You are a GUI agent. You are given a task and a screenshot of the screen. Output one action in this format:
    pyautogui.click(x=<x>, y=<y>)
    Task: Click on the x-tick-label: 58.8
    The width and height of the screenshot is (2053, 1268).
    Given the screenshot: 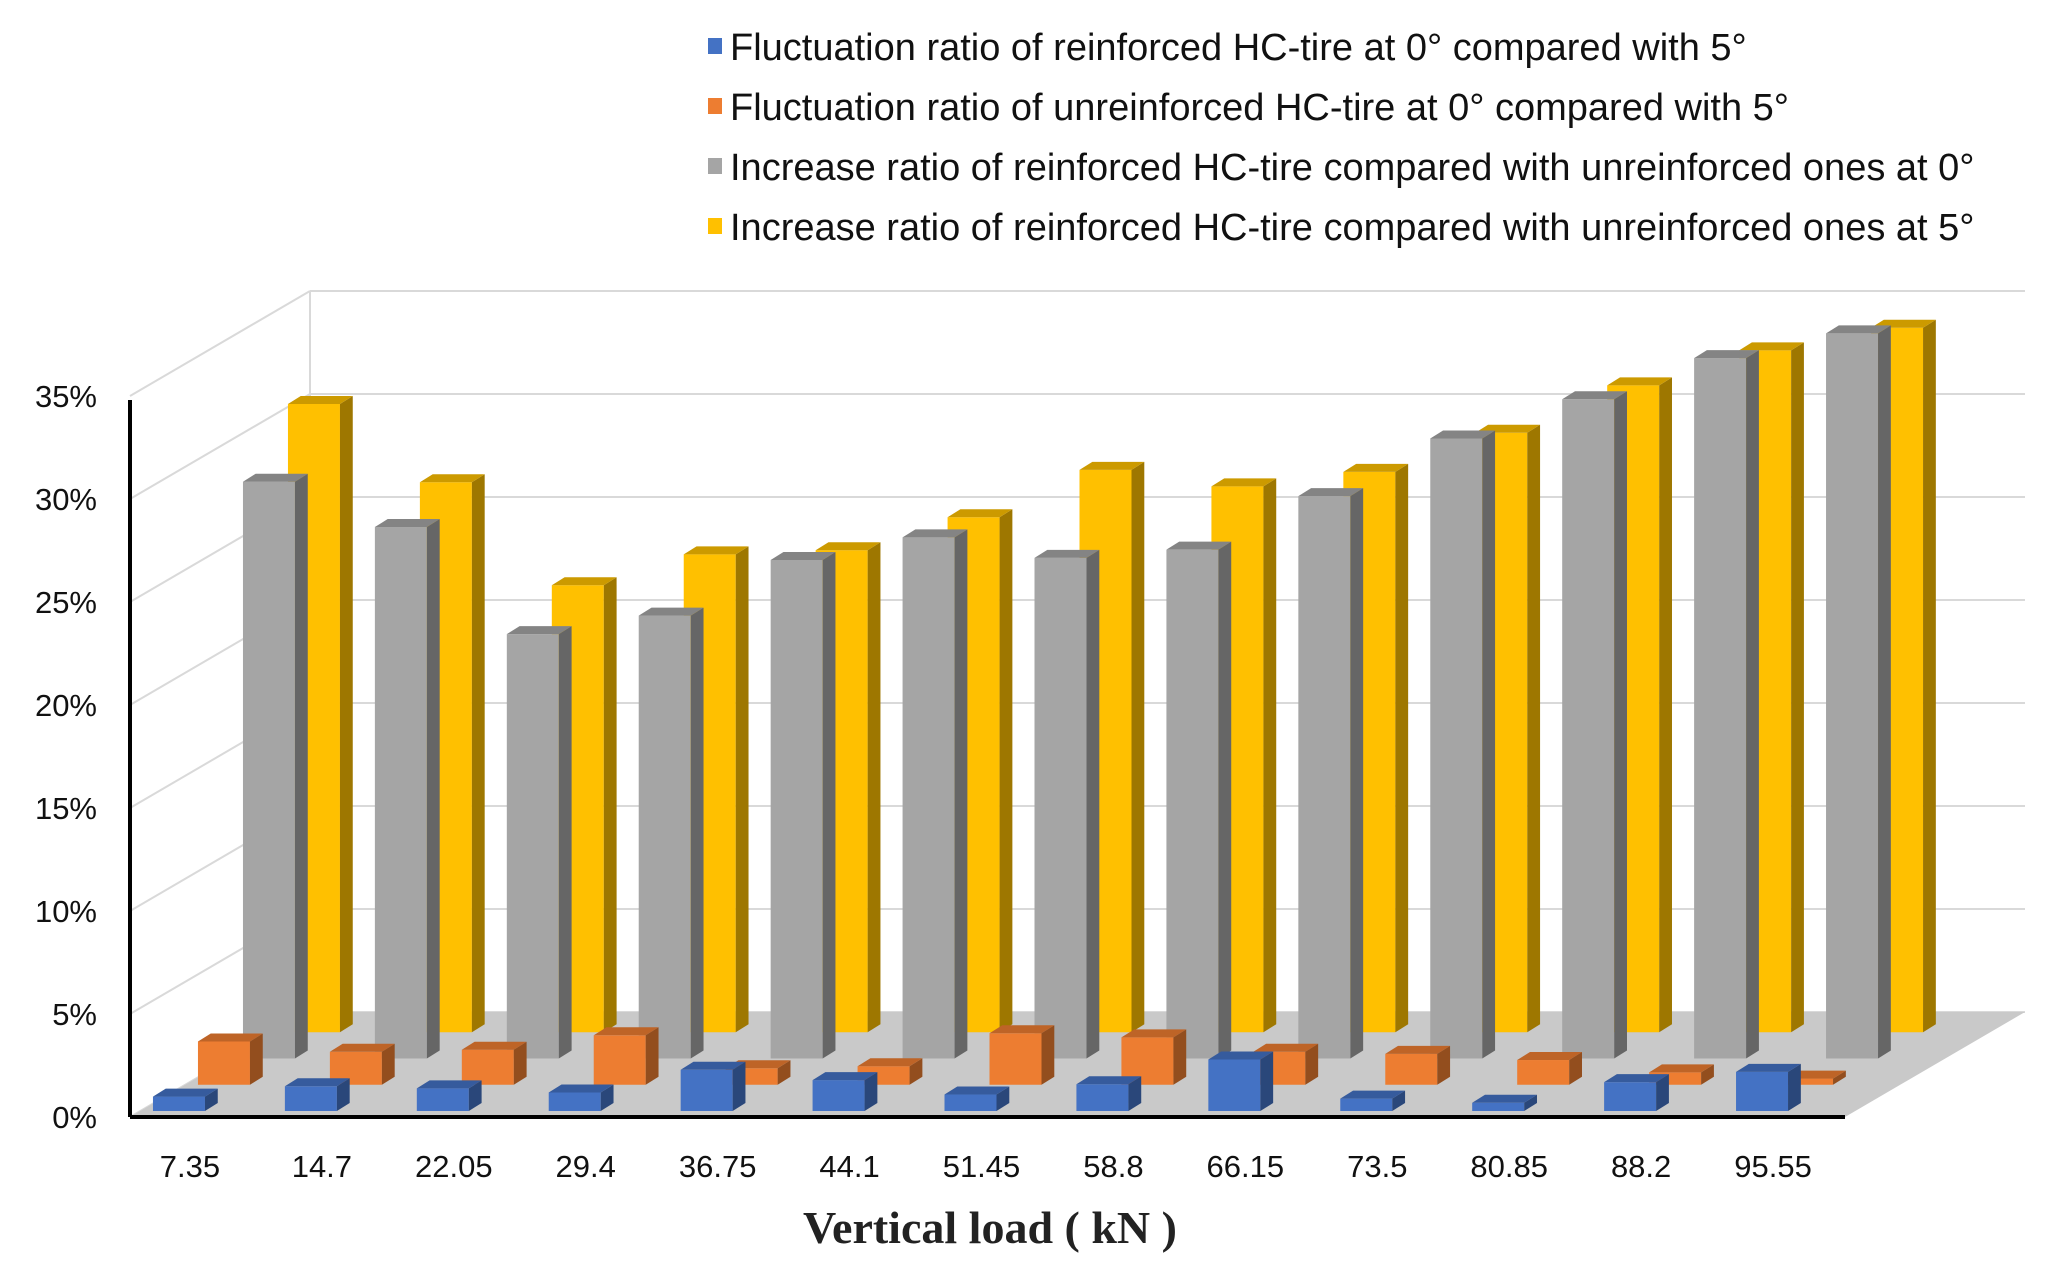 What is the action you would take?
    pyautogui.click(x=1113, y=1166)
    